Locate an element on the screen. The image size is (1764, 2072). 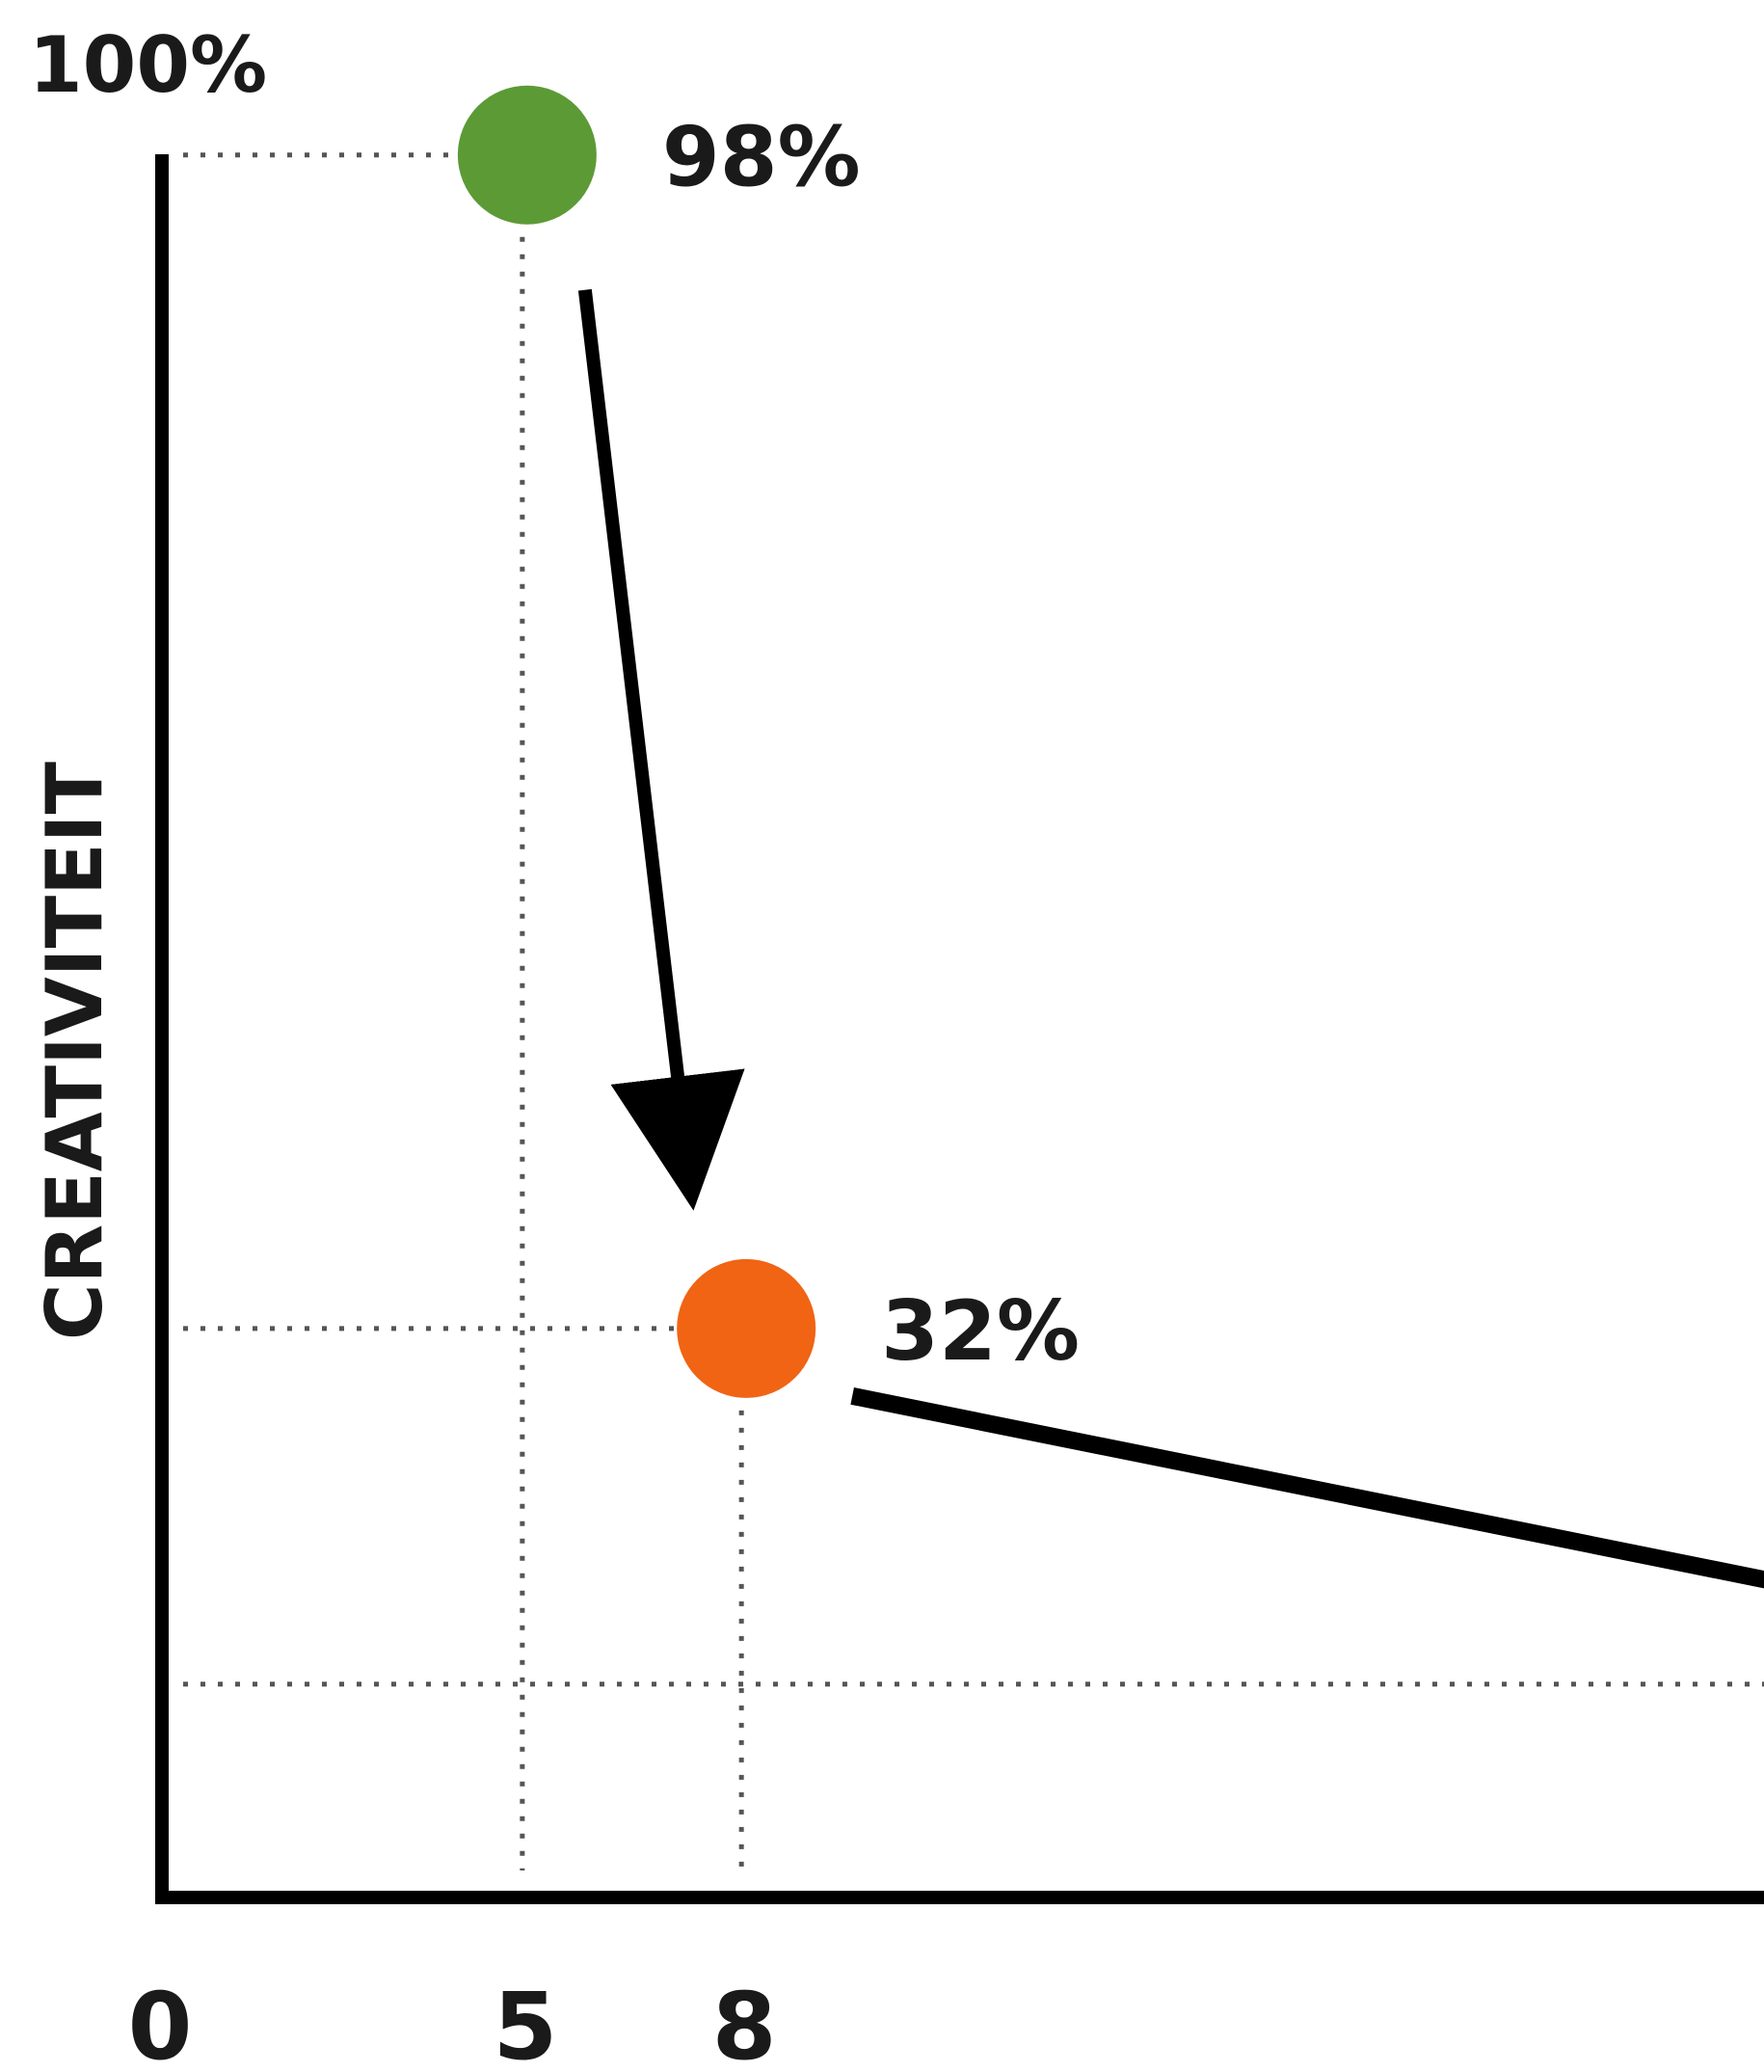
transition-arrow is located at coordinates (661, 749).